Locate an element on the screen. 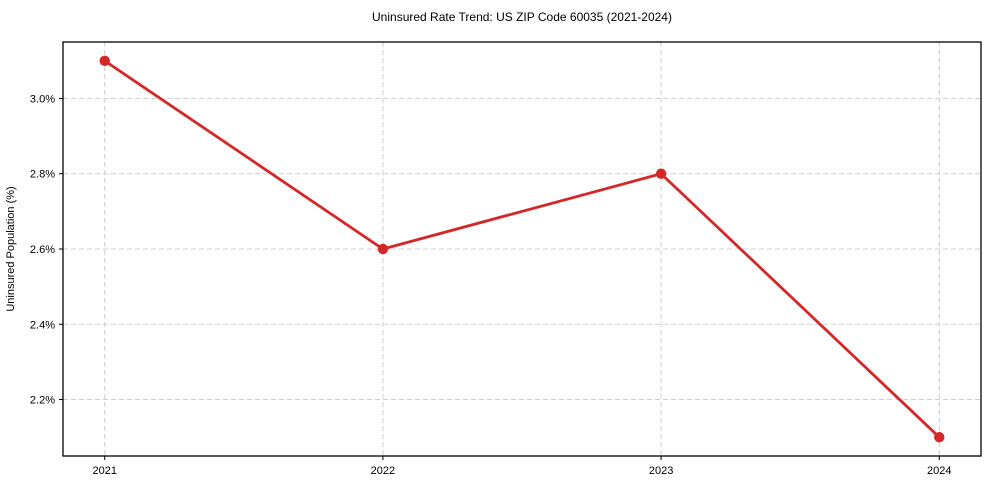 The height and width of the screenshot is (490, 989). y-tick-label: 2.4% is located at coordinates (42, 325).